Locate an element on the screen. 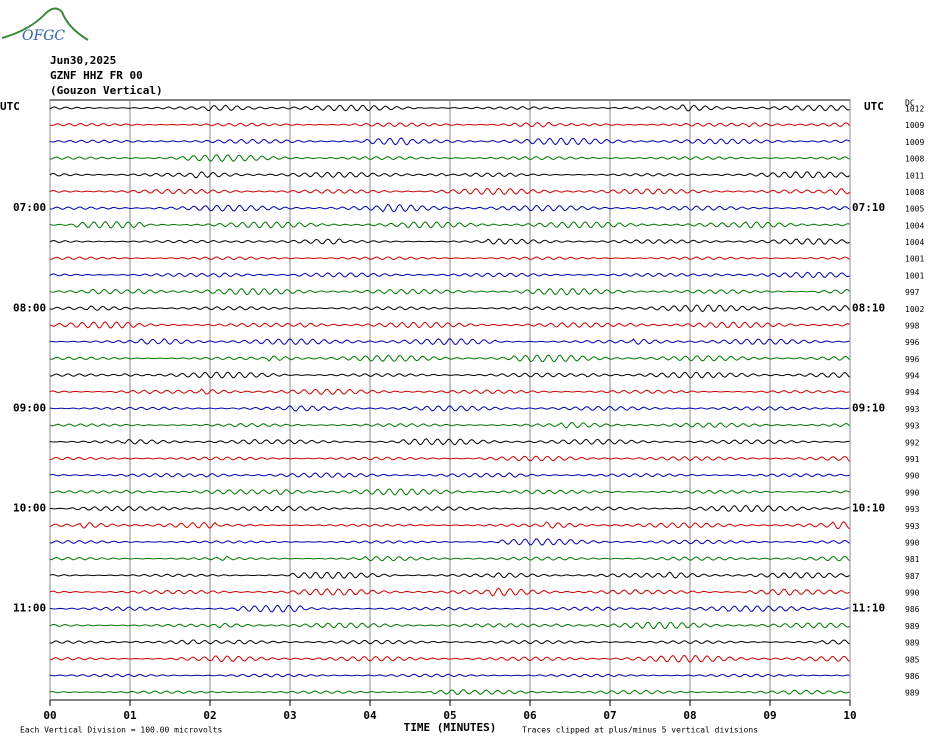 The width and height of the screenshot is (930, 748). x-tick-label: 09 is located at coordinates (769, 715).